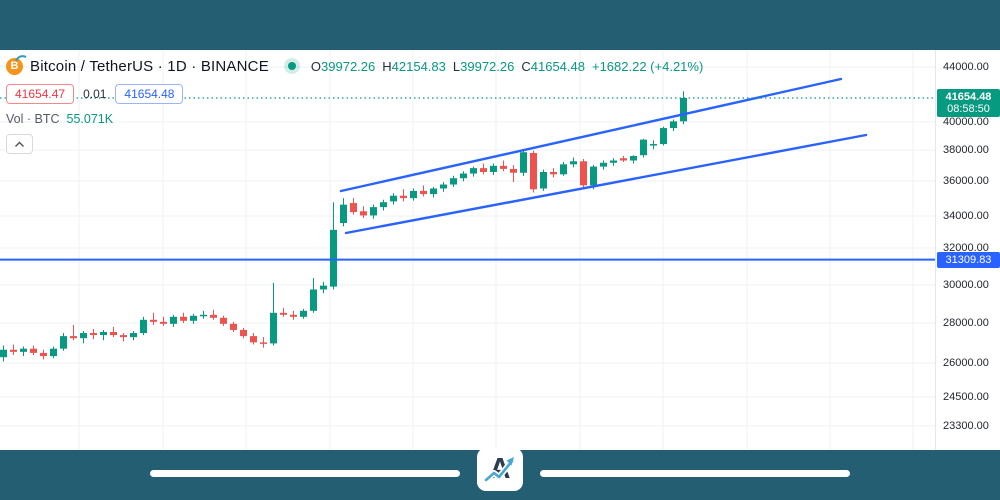 This screenshot has width=1000, height=500. What do you see at coordinates (348, 66) in the screenshot?
I see `open-value: 39972.26` at bounding box center [348, 66].